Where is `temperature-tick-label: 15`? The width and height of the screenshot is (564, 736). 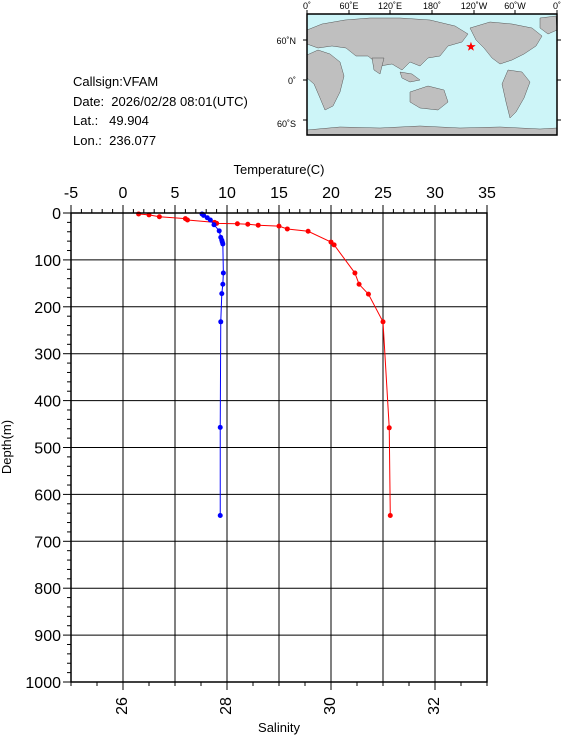
temperature-tick-label: 15 is located at coordinates (279, 193).